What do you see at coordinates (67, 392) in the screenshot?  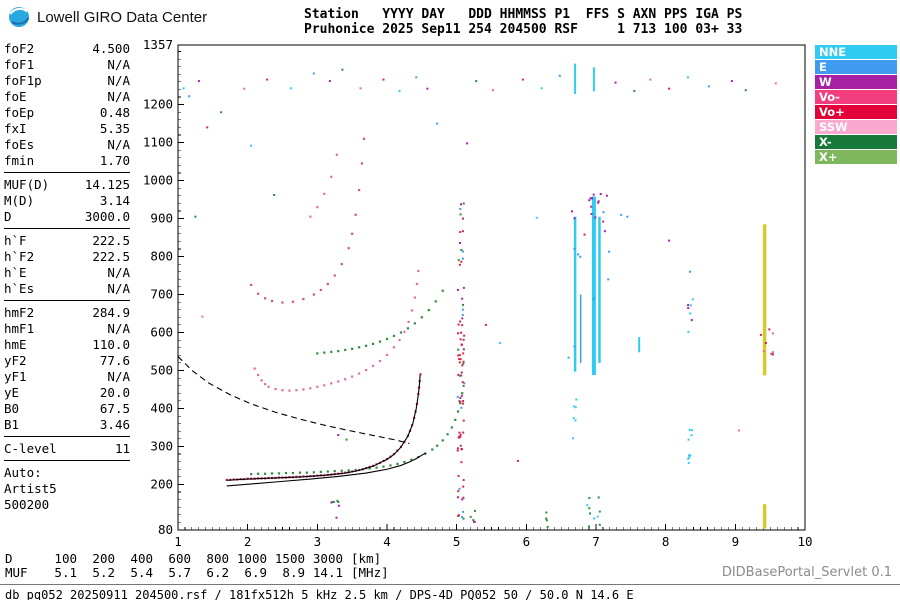 I see `param-ye: yE 20.0` at bounding box center [67, 392].